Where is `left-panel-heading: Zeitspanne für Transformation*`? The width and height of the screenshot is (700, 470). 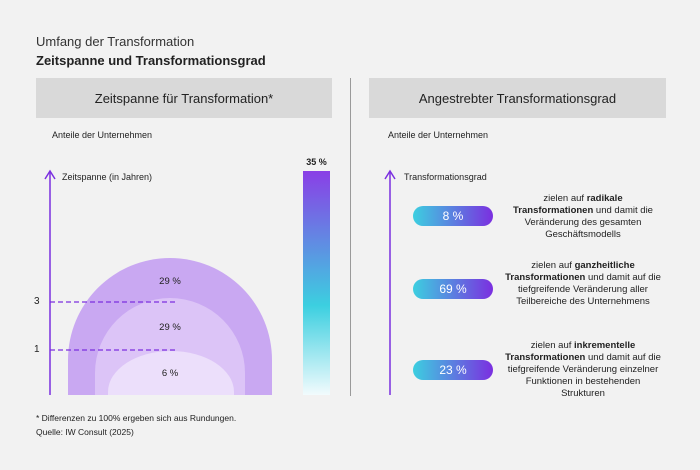 left-panel-heading: Zeitspanne für Transformation* is located at coordinates (184, 98).